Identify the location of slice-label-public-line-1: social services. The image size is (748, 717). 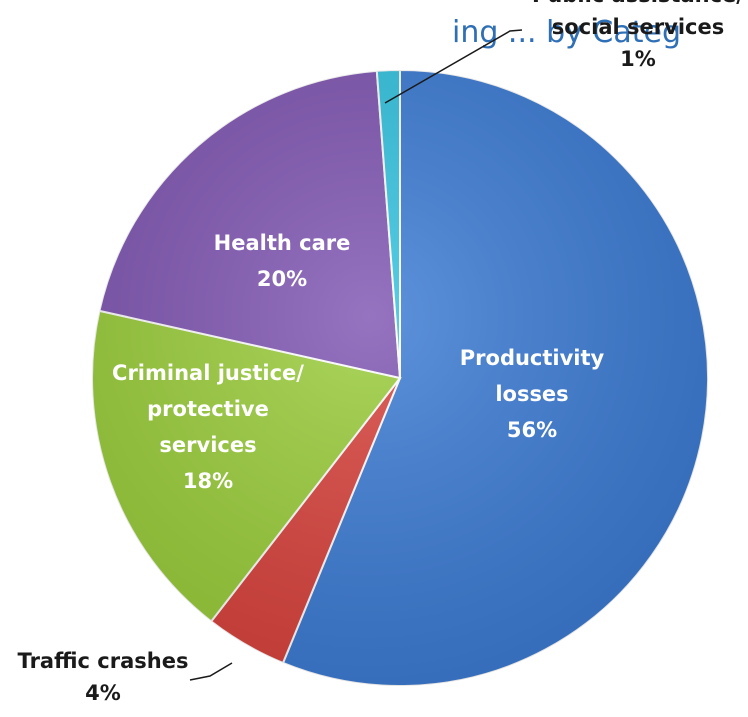
(638, 27).